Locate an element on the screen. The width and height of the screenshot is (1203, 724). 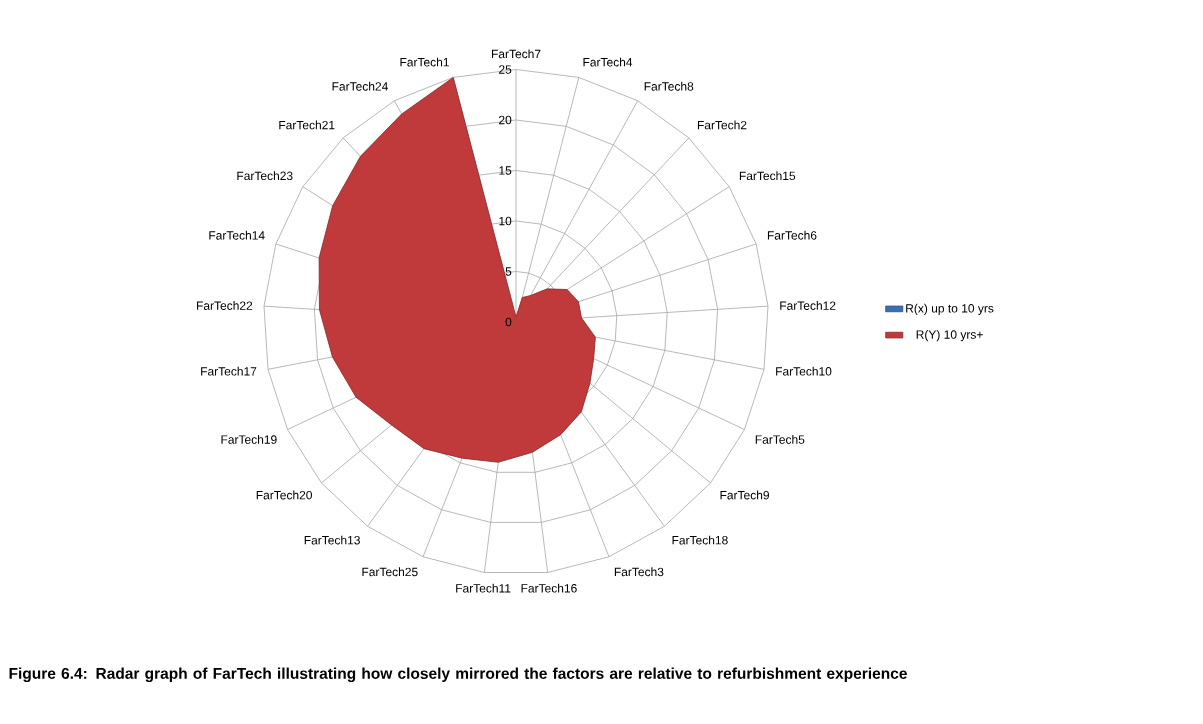
spoke-label: FarTech23 is located at coordinates (265, 176).